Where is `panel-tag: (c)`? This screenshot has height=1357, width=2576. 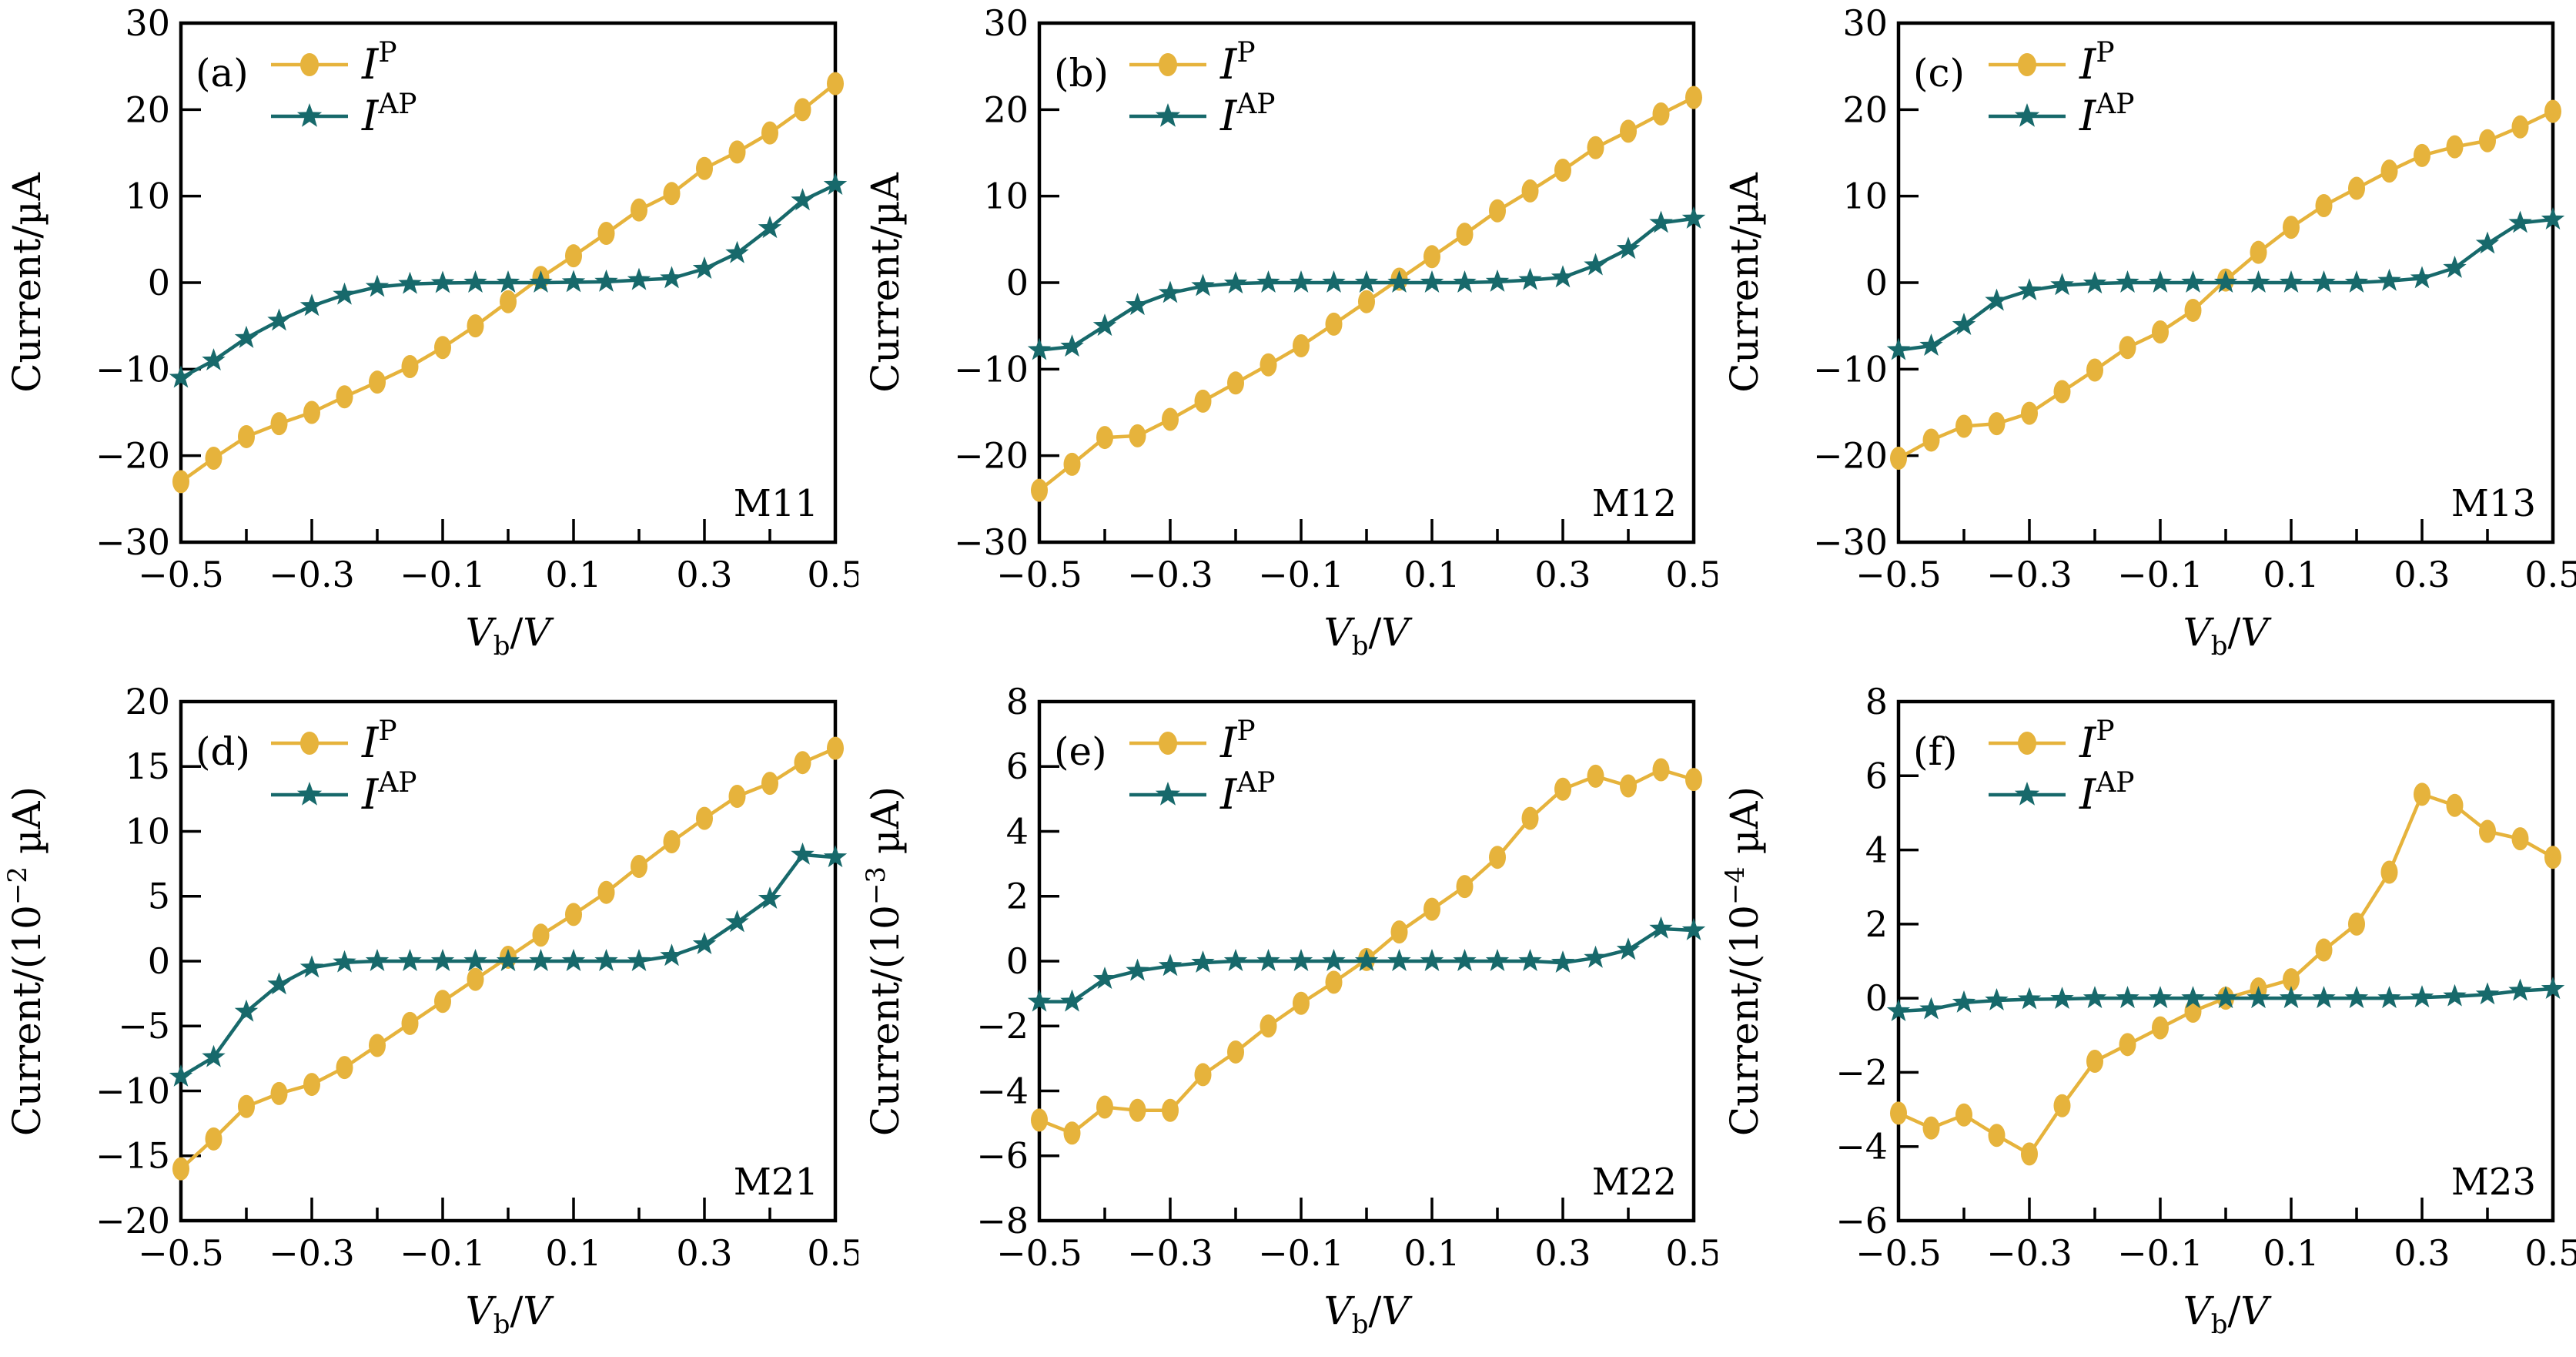 panel-tag: (c) is located at coordinates (1939, 73).